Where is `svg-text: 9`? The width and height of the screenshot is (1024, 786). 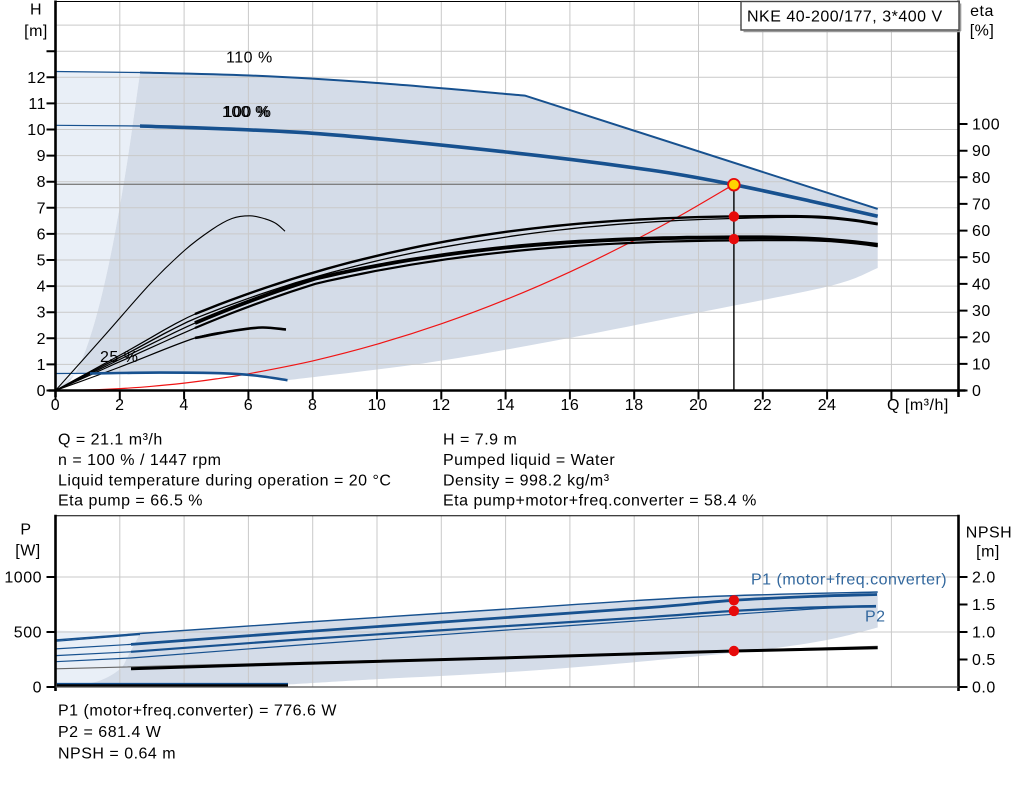
svg-text: 9 is located at coordinates (41, 156).